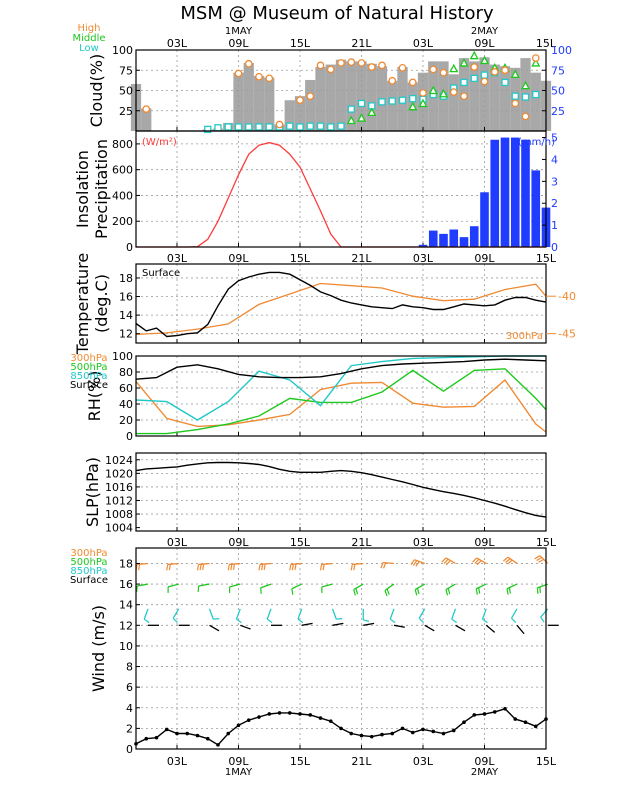  Describe the element at coordinates (524, 336) in the screenshot. I see `temp-300hpa-label: 300hPa` at that location.